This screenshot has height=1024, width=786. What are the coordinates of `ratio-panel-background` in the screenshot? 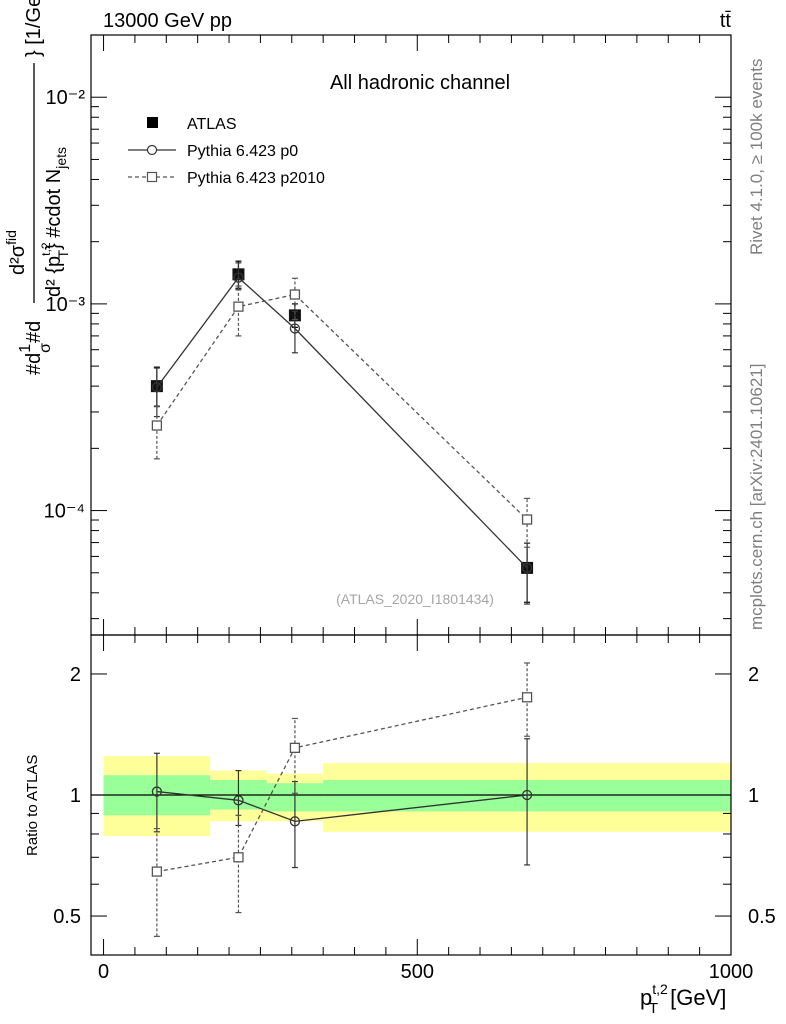 It's located at (411, 796).